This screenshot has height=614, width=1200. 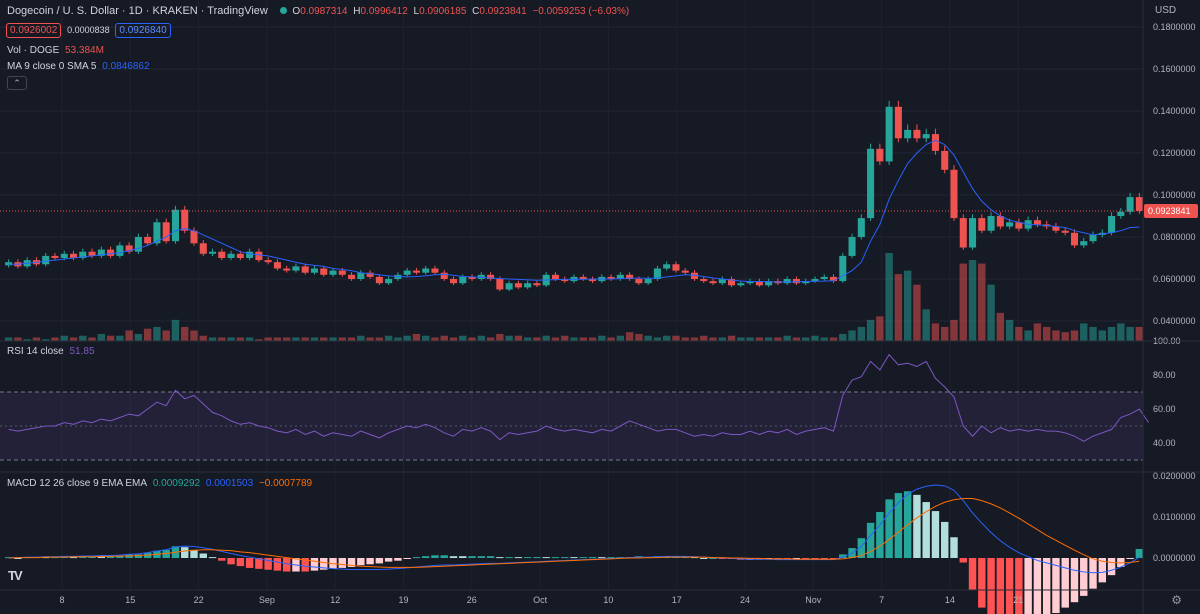 What do you see at coordinates (1174, 111) in the screenshot?
I see `price-tick-label: 0.1400000` at bounding box center [1174, 111].